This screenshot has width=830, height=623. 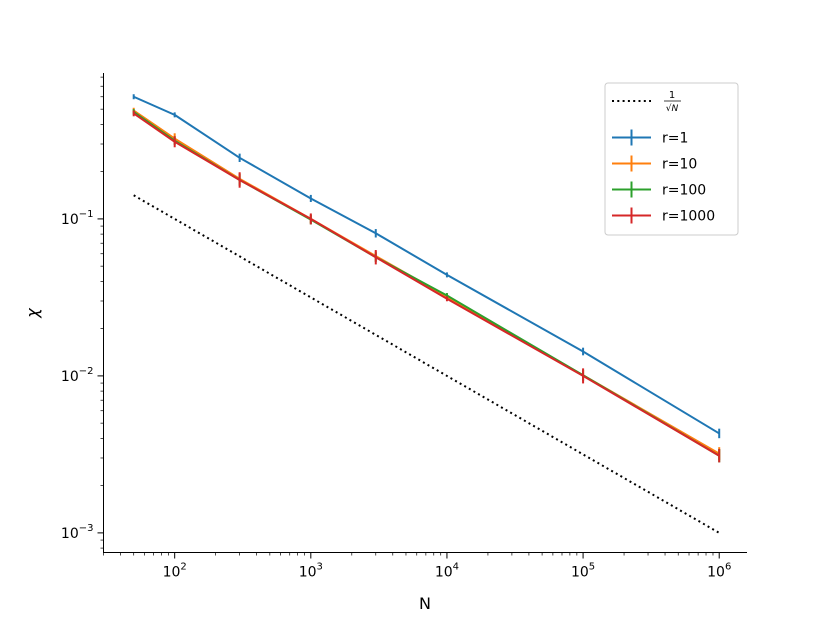 I want to click on x-tick-label: 10³, so click(x=311, y=571).